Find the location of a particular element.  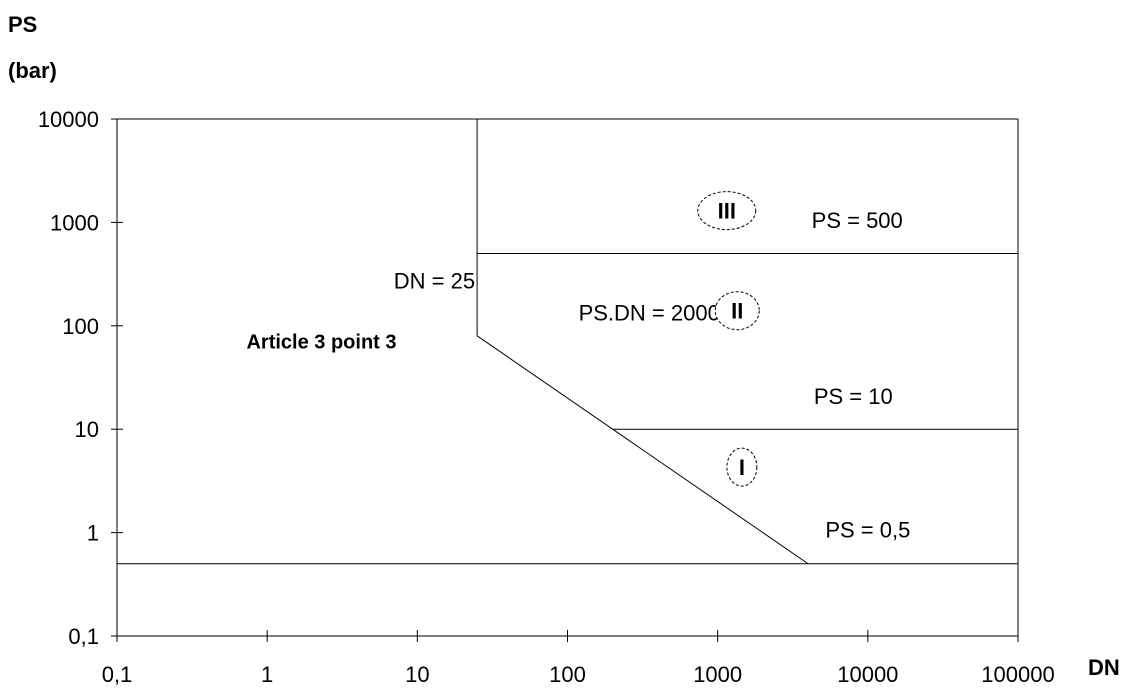

region-marker: I is located at coordinates (742, 467).